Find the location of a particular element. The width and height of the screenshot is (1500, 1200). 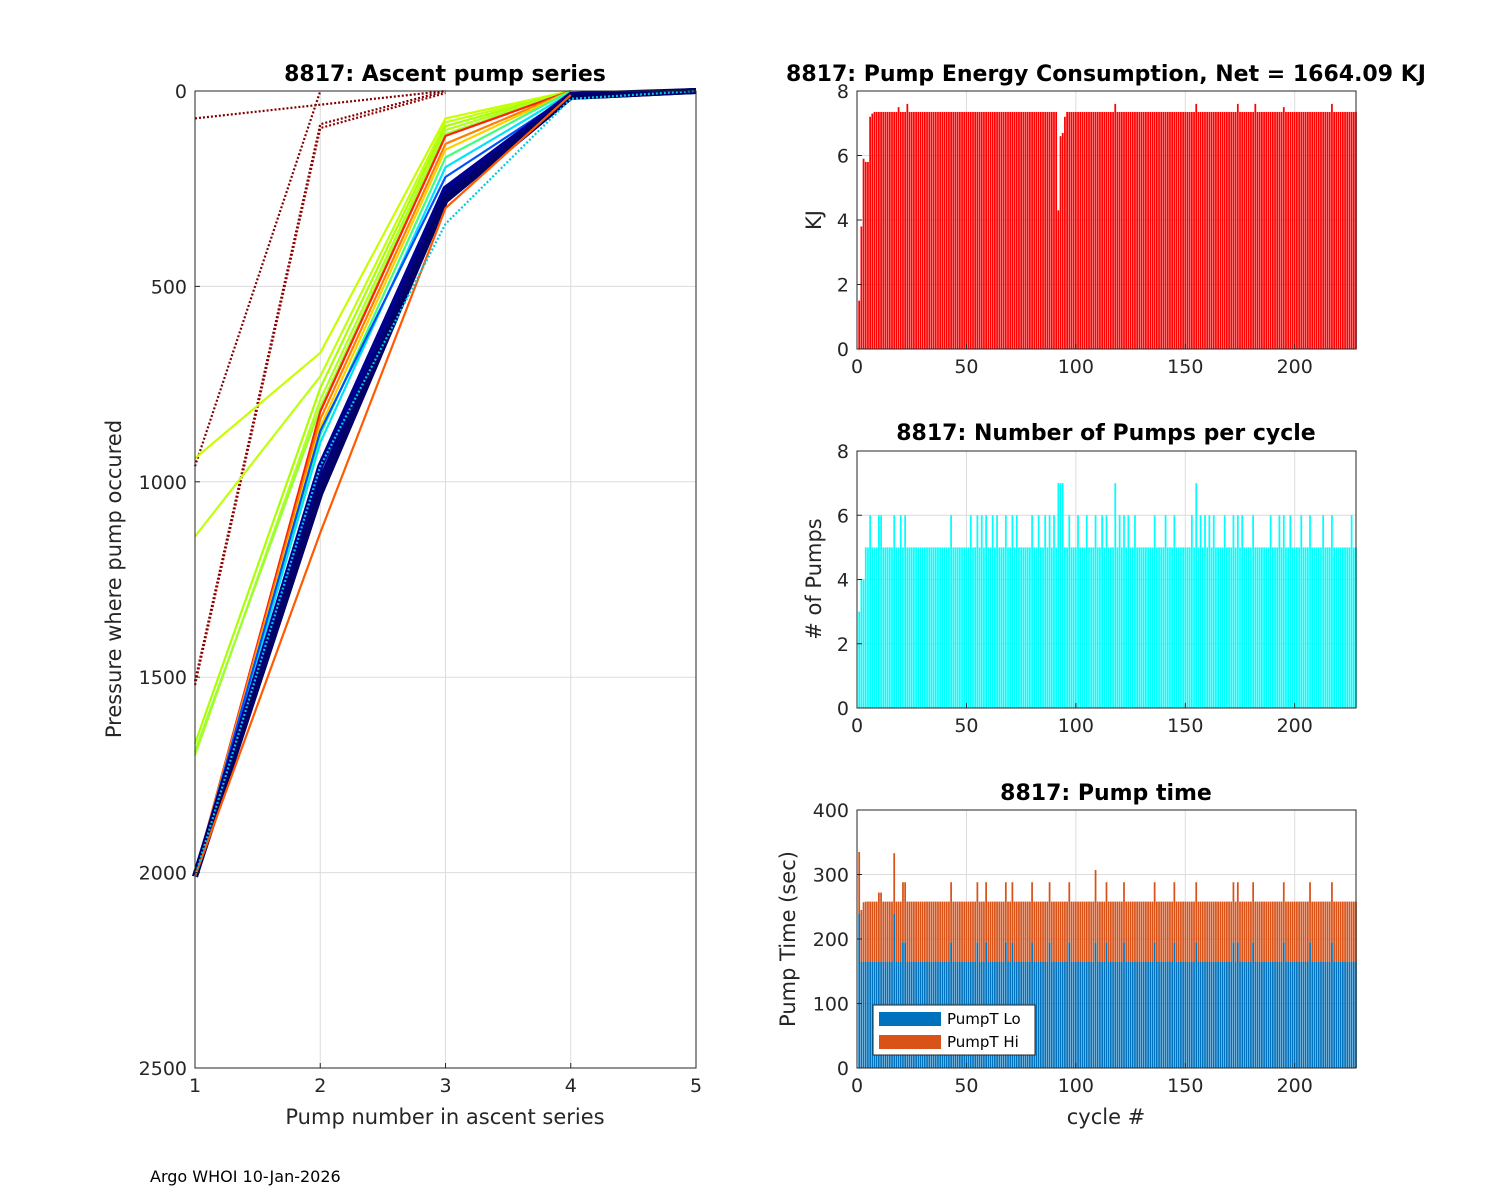

energy-ticks: 0 50 100 150 200 0 2 4 6 8 is located at coordinates (1075, 229).